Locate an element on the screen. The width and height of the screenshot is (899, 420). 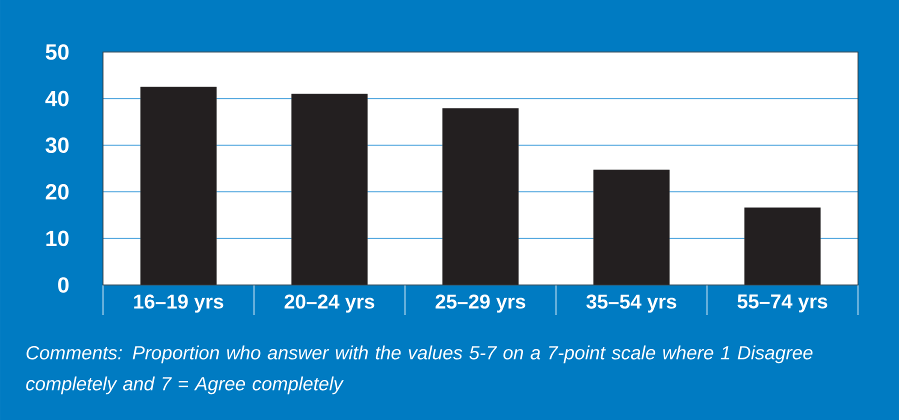
text: Comments: Proportion who answer with the values 5-7 on a 7-point scale where 1 Disagree completely and 7 = Agree completely is located at coordinates (419, 370).